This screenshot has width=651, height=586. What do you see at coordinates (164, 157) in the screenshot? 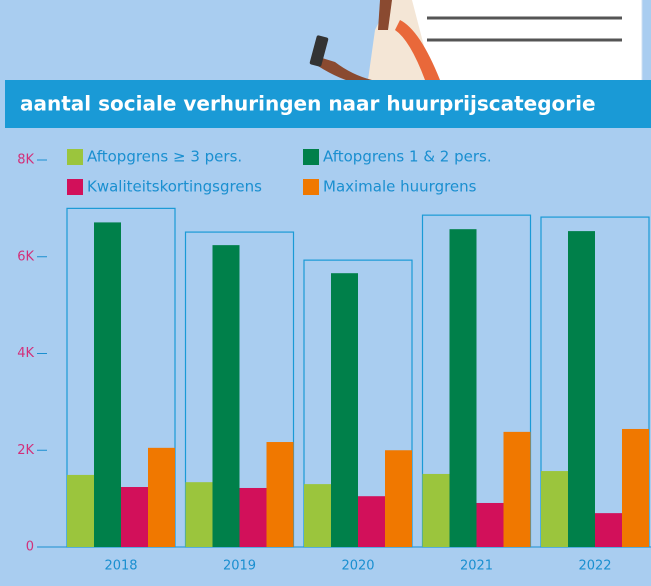
I see `legend-label: Aftopgrens ≥ 3 pers.` at bounding box center [164, 157].